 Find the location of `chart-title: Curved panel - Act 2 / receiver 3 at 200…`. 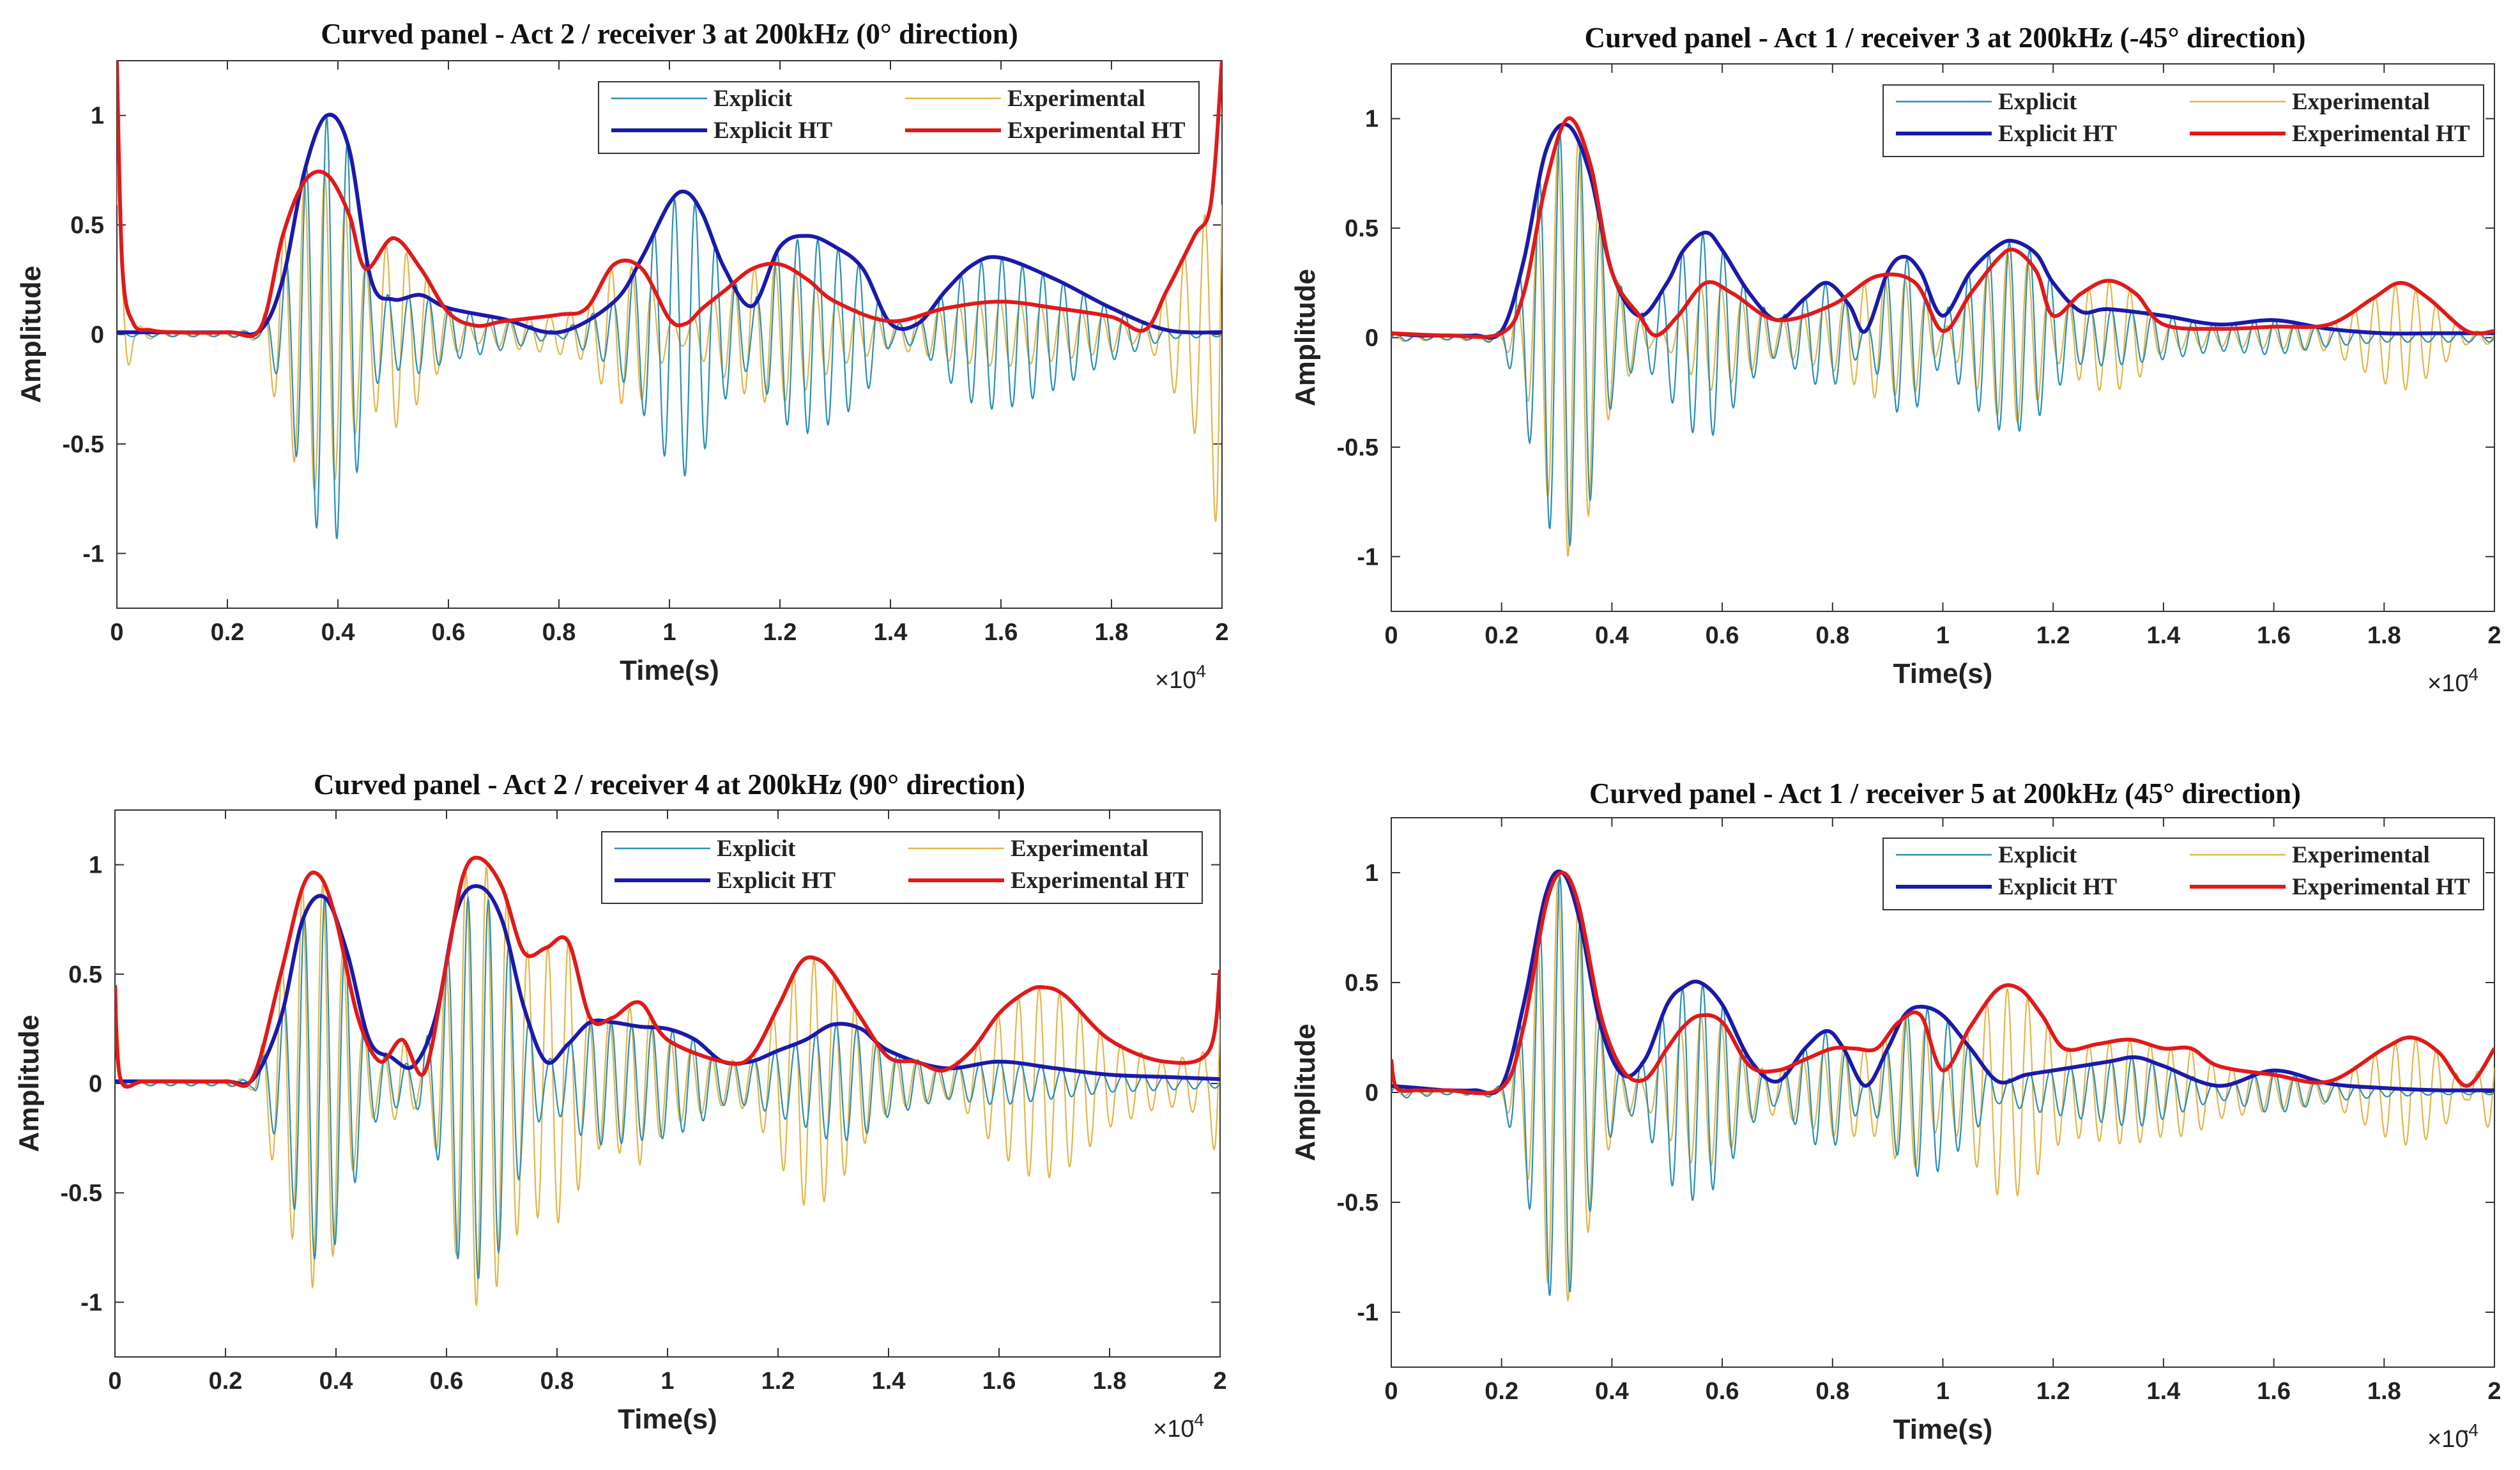

chart-title: Curved panel - Act 2 / receiver 3 at 200… is located at coordinates (669, 34).